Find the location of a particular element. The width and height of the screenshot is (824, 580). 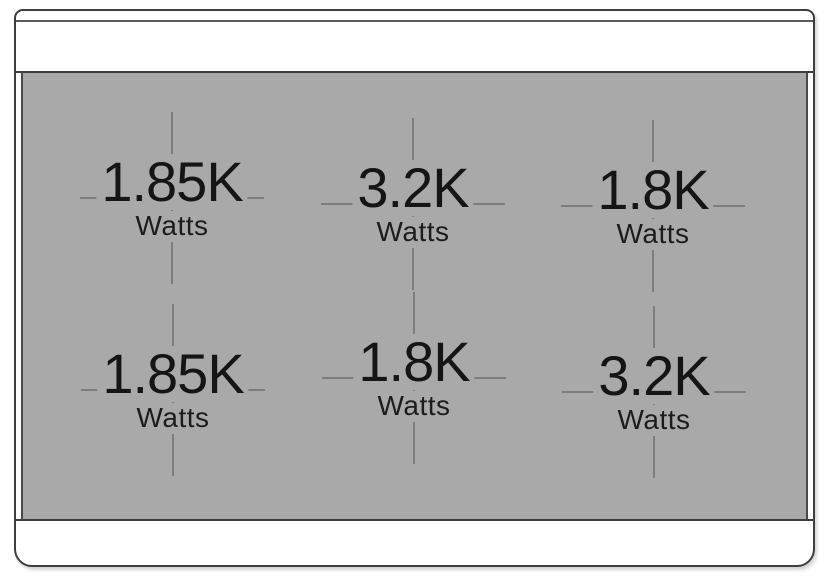

burner-bottom-right: 3.2K Watts is located at coordinates (654, 392).